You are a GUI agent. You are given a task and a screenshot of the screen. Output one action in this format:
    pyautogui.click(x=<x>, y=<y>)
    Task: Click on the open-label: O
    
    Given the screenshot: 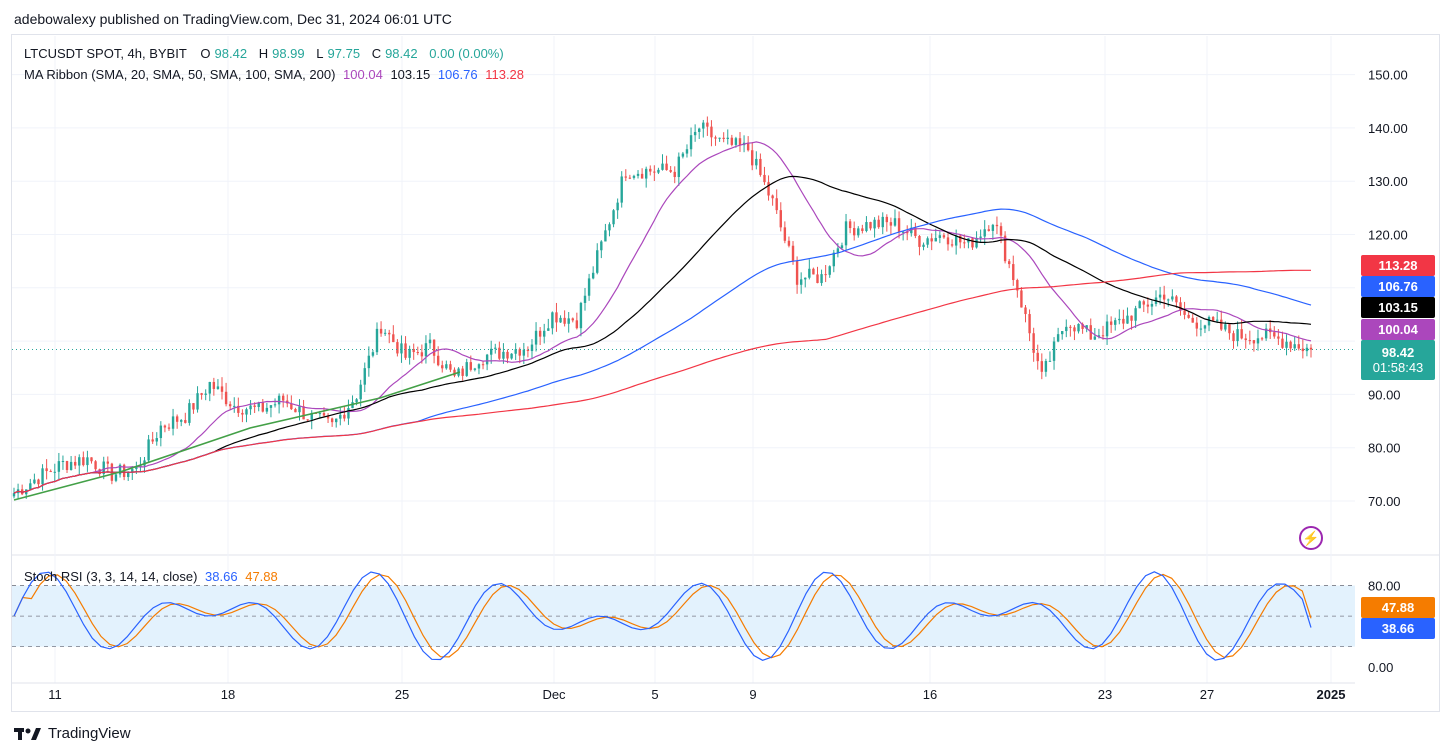 What is the action you would take?
    pyautogui.click(x=205, y=53)
    